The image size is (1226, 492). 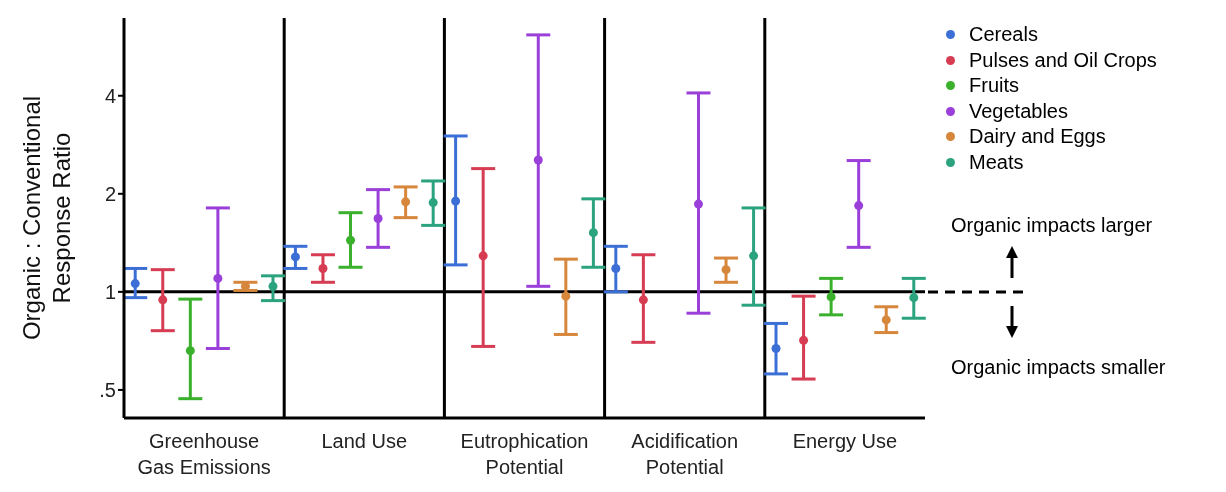 I want to click on y-tick-label: 2, so click(x=110, y=193).